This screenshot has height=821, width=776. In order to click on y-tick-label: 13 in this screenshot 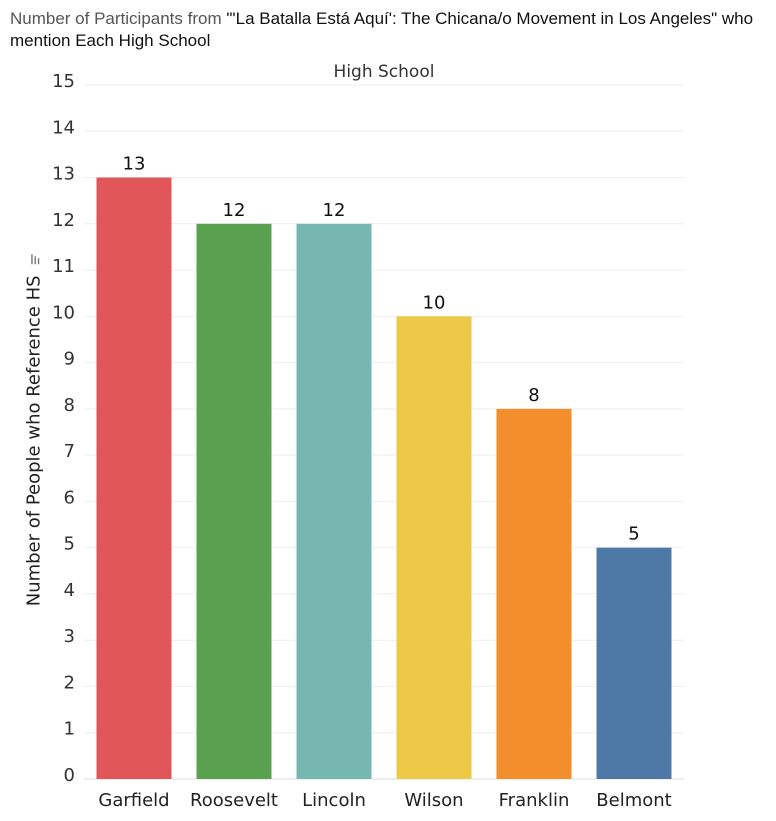, I will do `click(63, 174)`.